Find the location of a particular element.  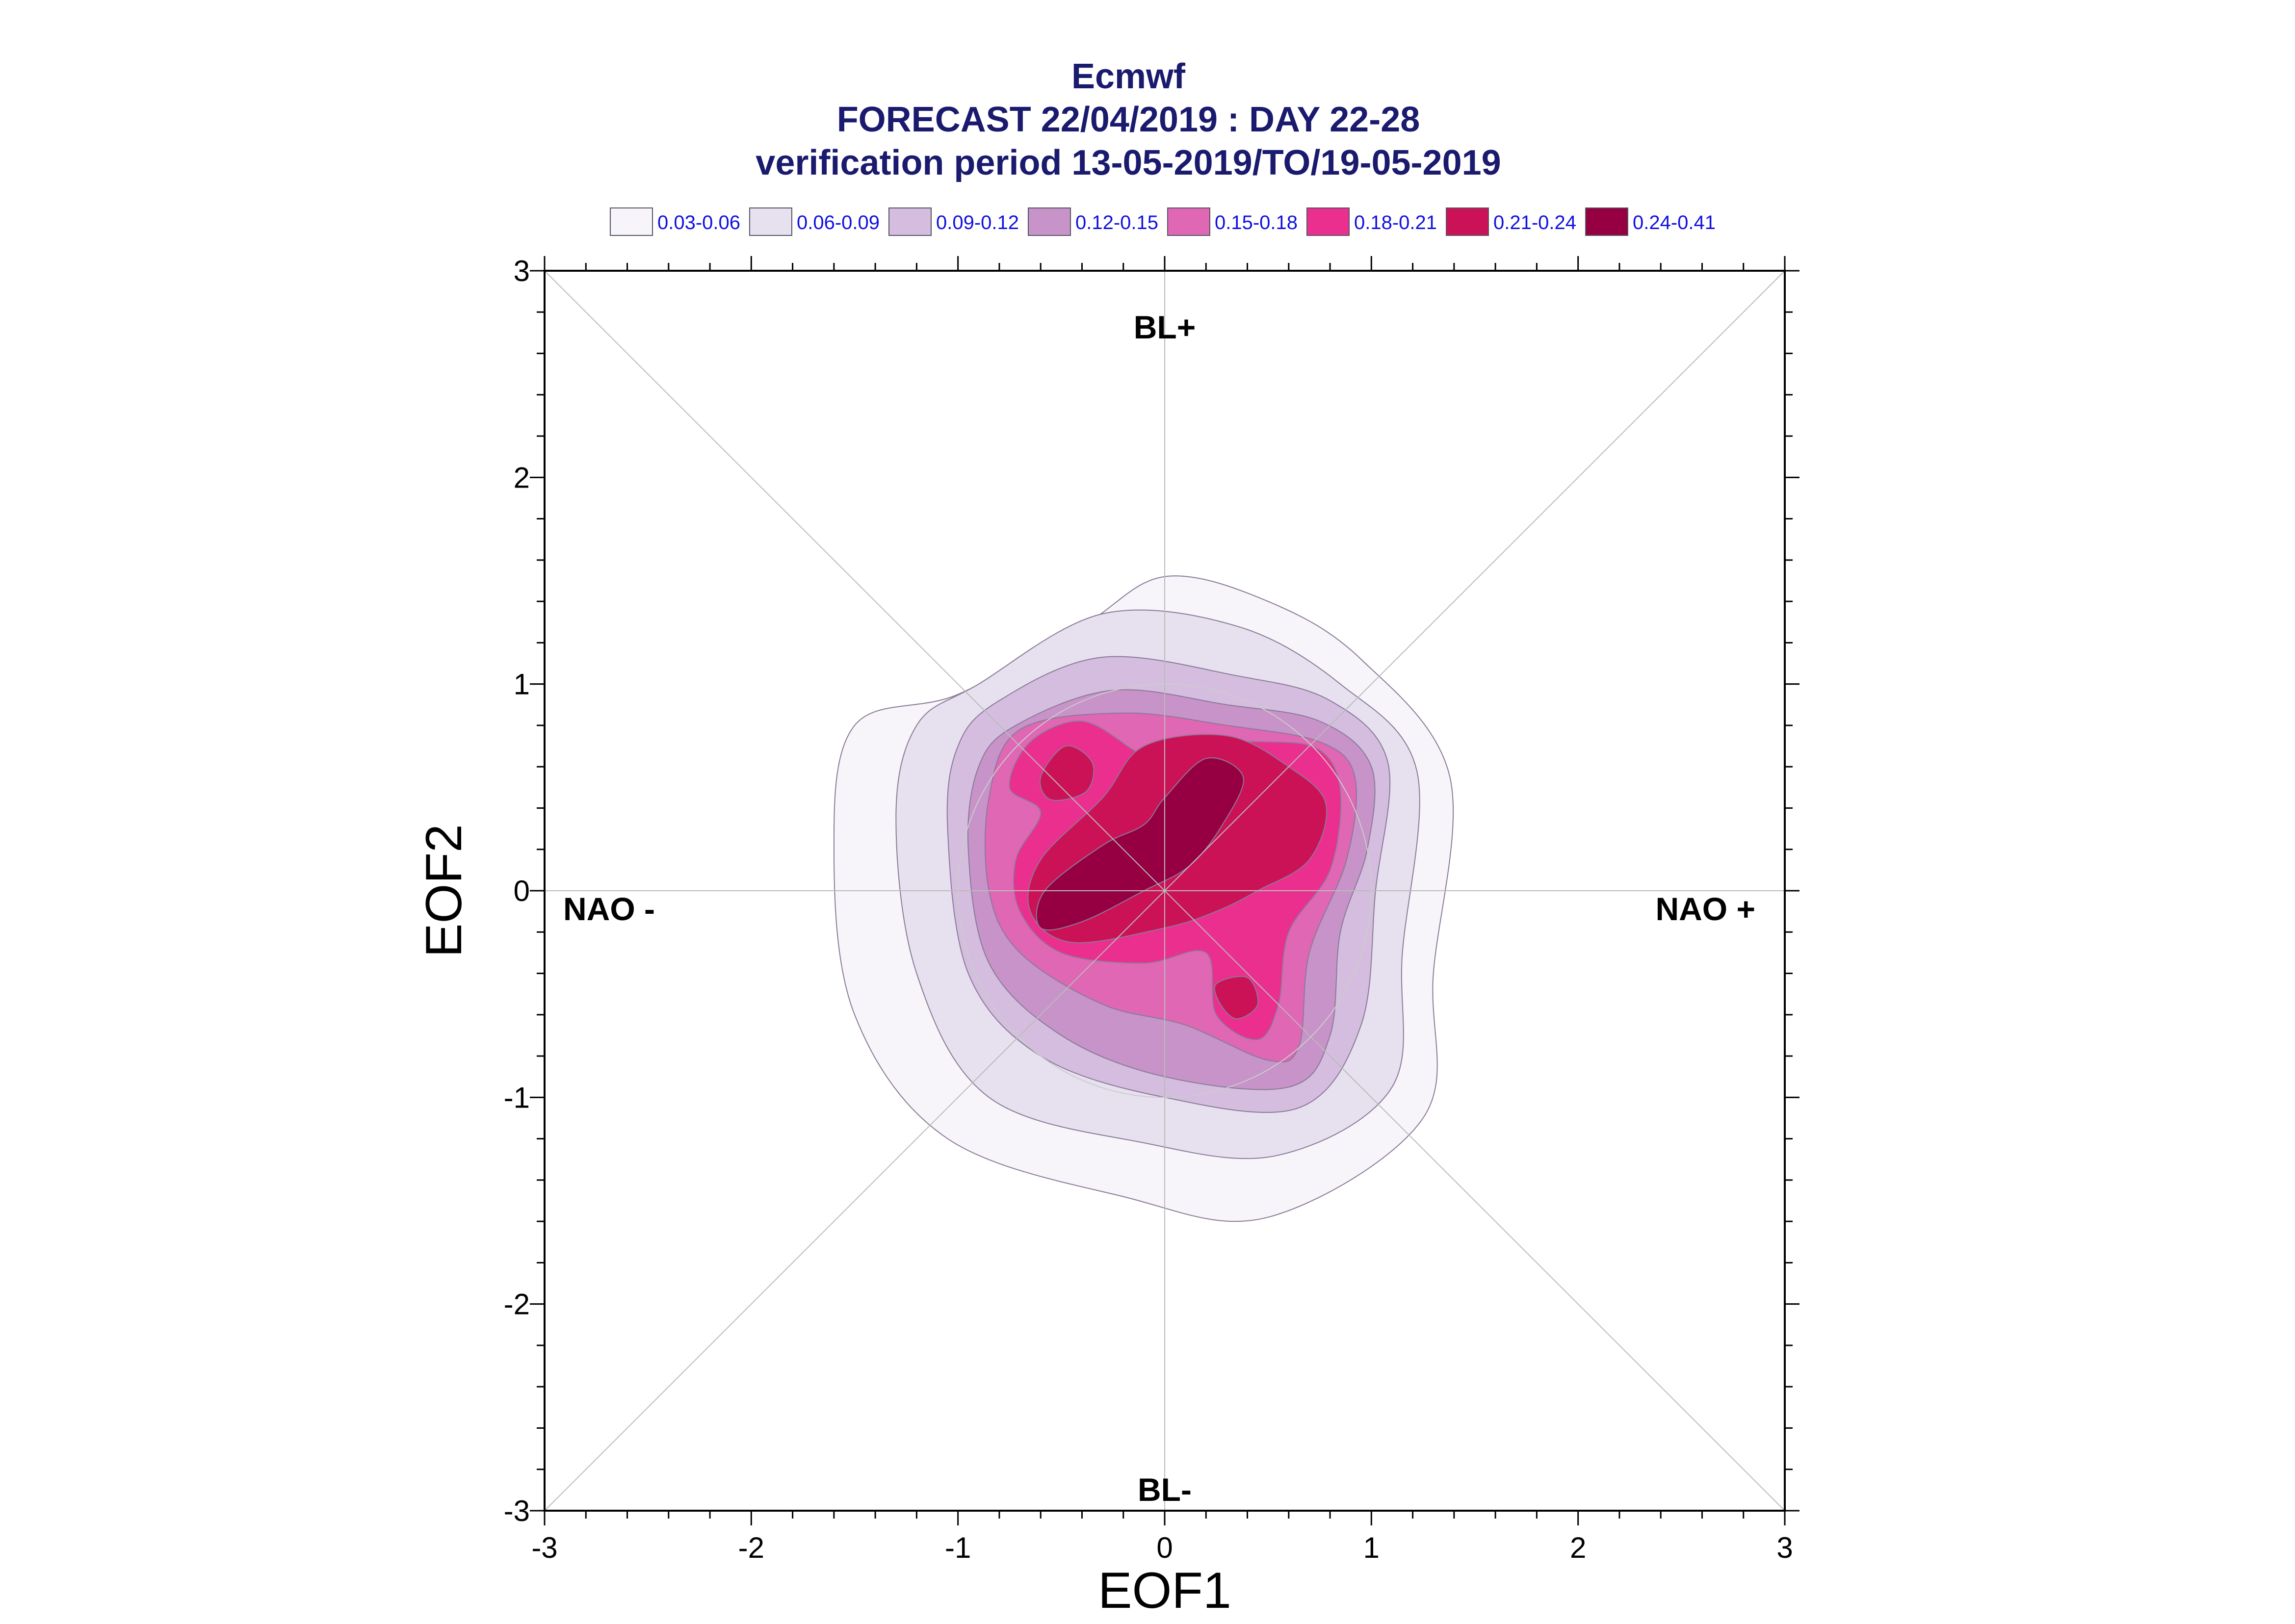

y-tick-label: 3 is located at coordinates (522, 271).